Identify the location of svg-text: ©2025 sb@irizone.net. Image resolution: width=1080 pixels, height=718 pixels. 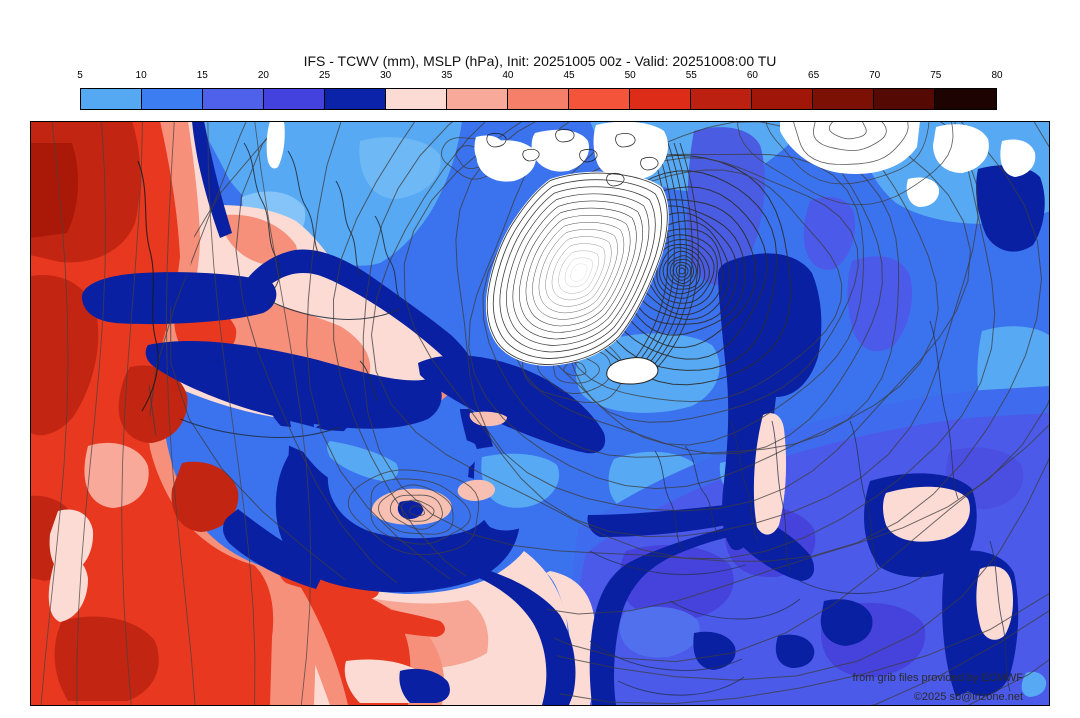
(968, 697).